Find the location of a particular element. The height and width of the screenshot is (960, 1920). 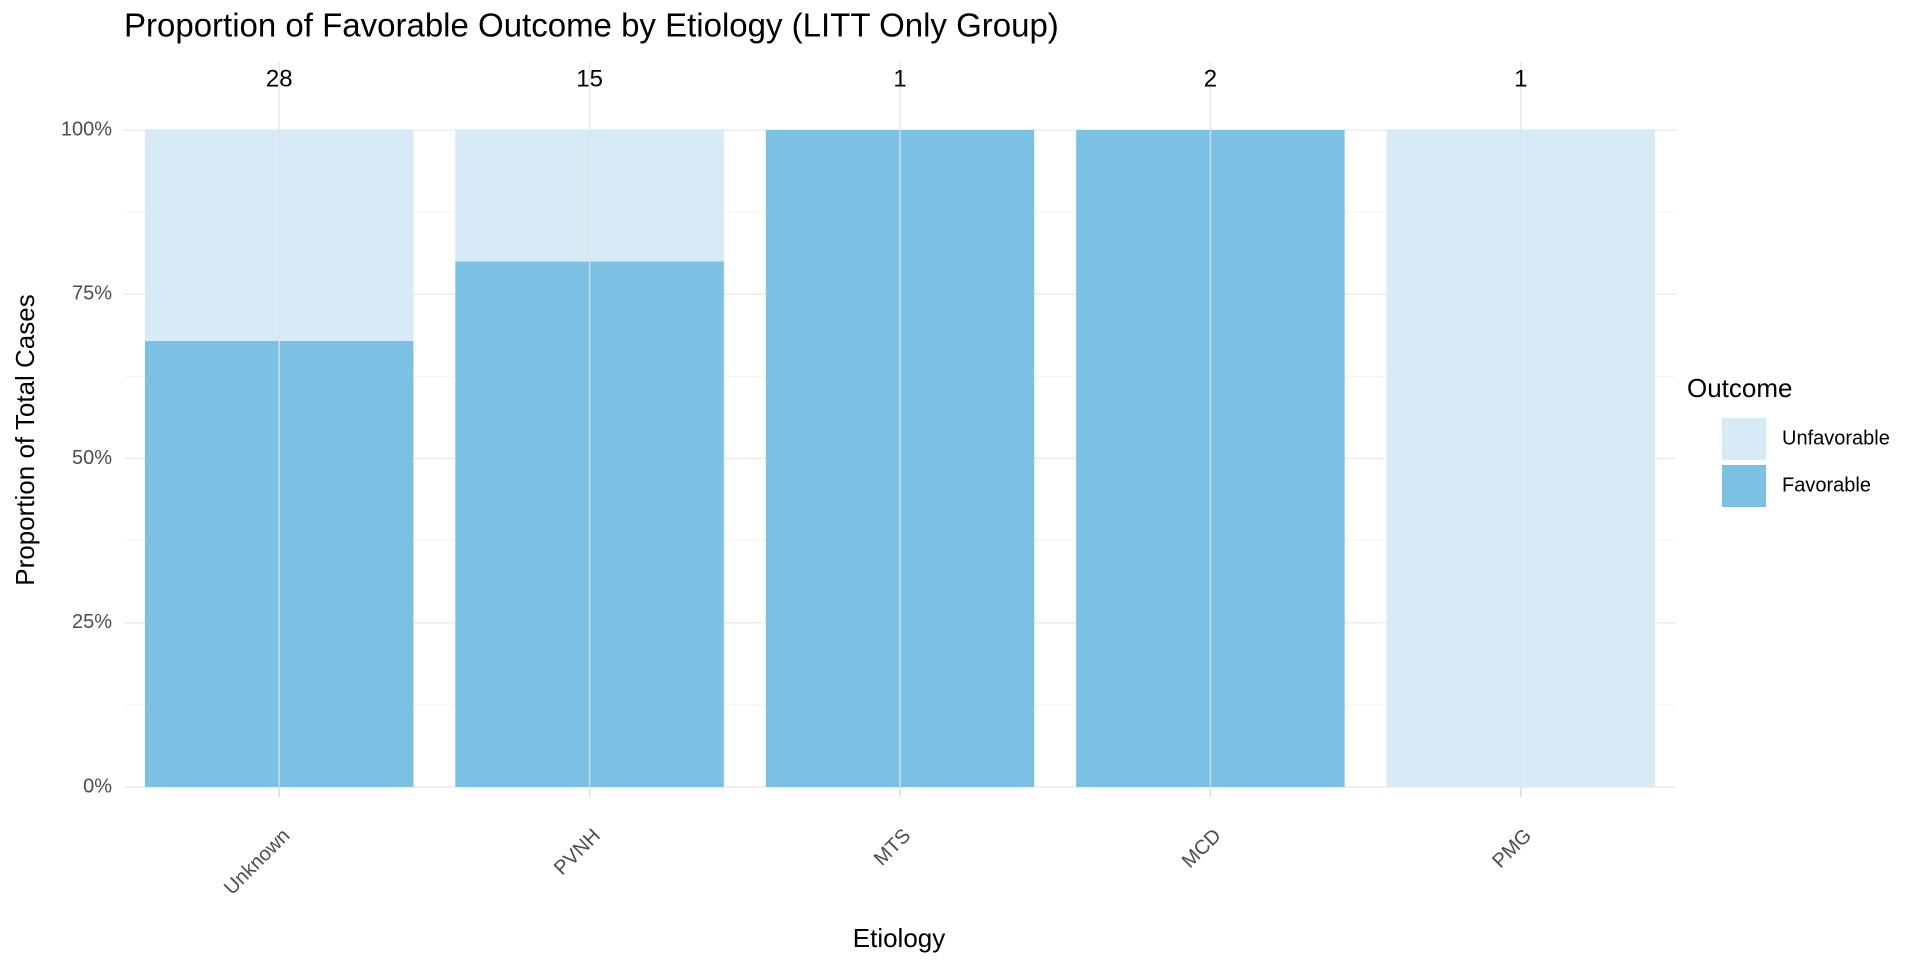

count-label: 15 is located at coordinates (589, 78).